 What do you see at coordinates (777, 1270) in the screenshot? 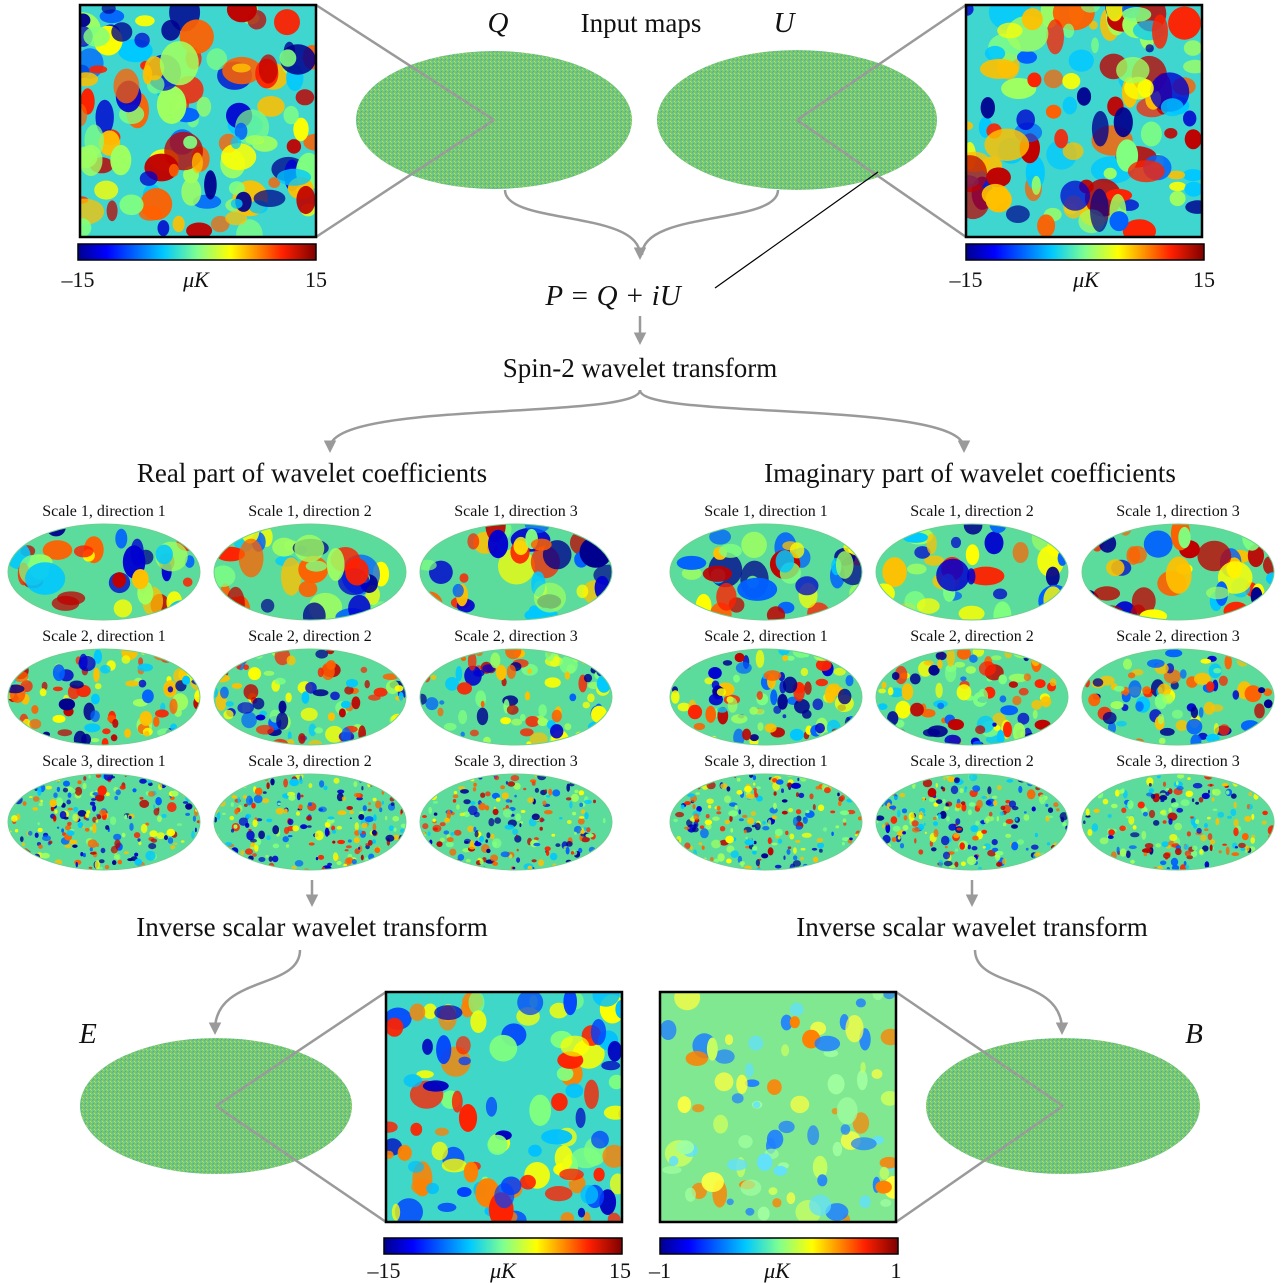
I see `b-colorbar-unit: μK` at bounding box center [777, 1270].